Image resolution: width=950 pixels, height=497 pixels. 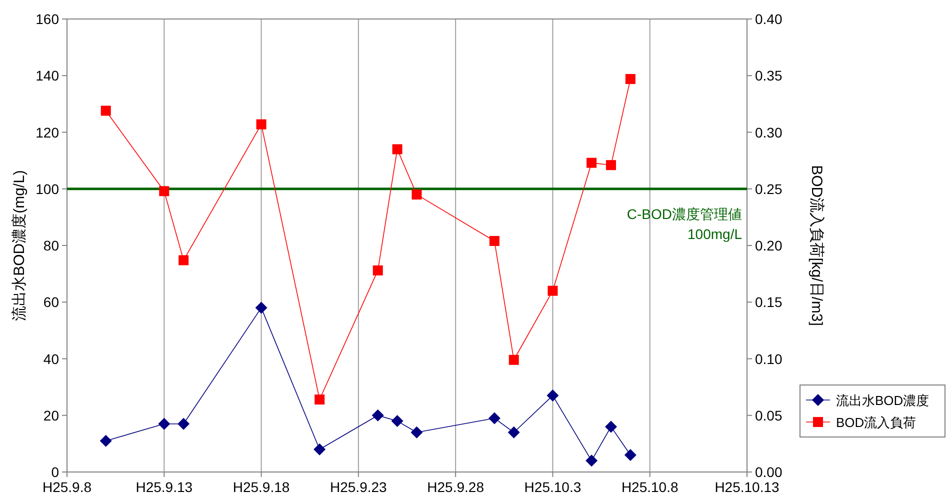 What do you see at coordinates (883, 400) in the screenshot?
I see `legend-label: 流出水BOD濃度` at bounding box center [883, 400].